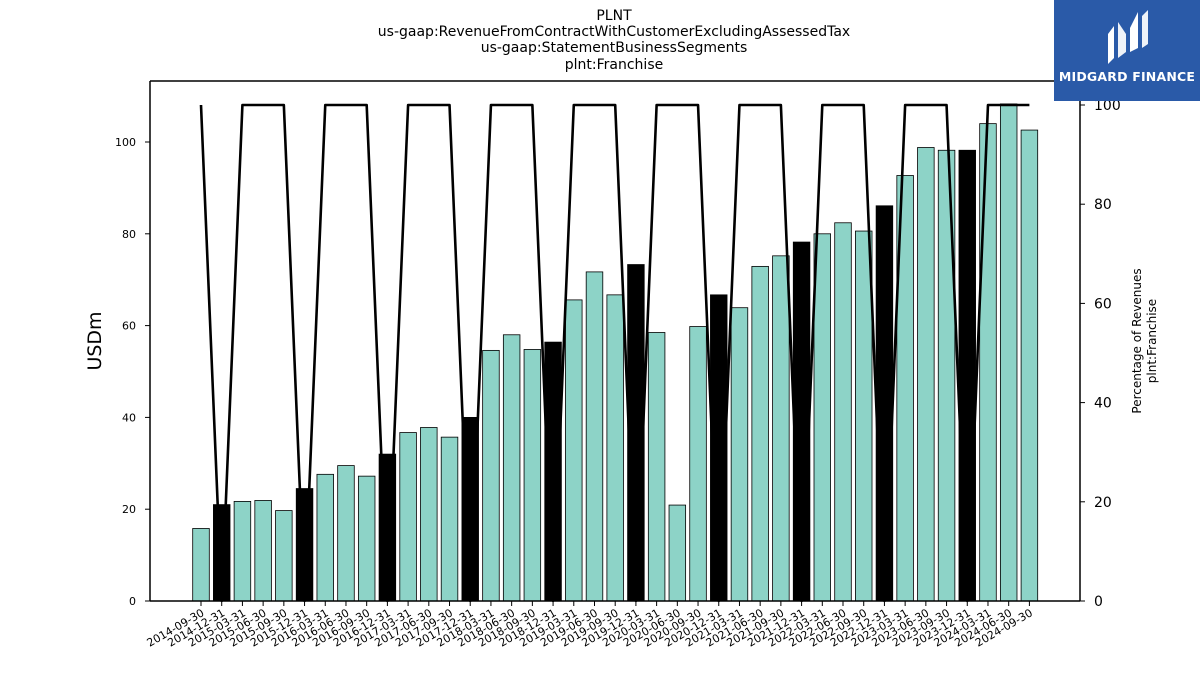  Describe the element at coordinates (1103, 404) in the screenshot. I see `right-tick-label: 40` at that location.